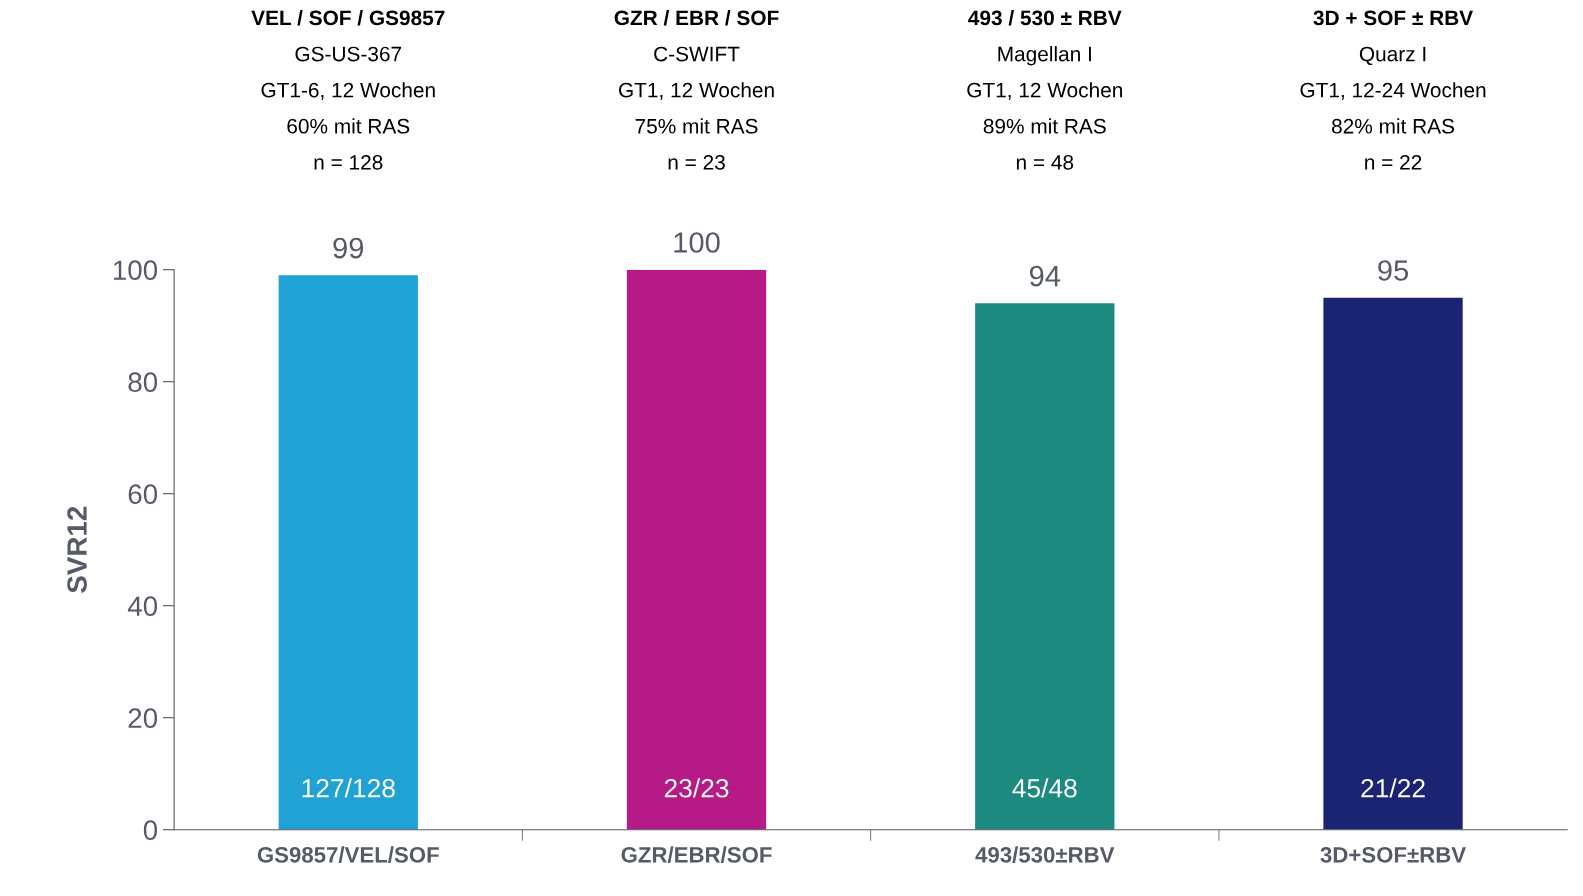  Describe the element at coordinates (348, 854) in the screenshot. I see `x-tick-label: GS9857/VEL/SOF` at that location.